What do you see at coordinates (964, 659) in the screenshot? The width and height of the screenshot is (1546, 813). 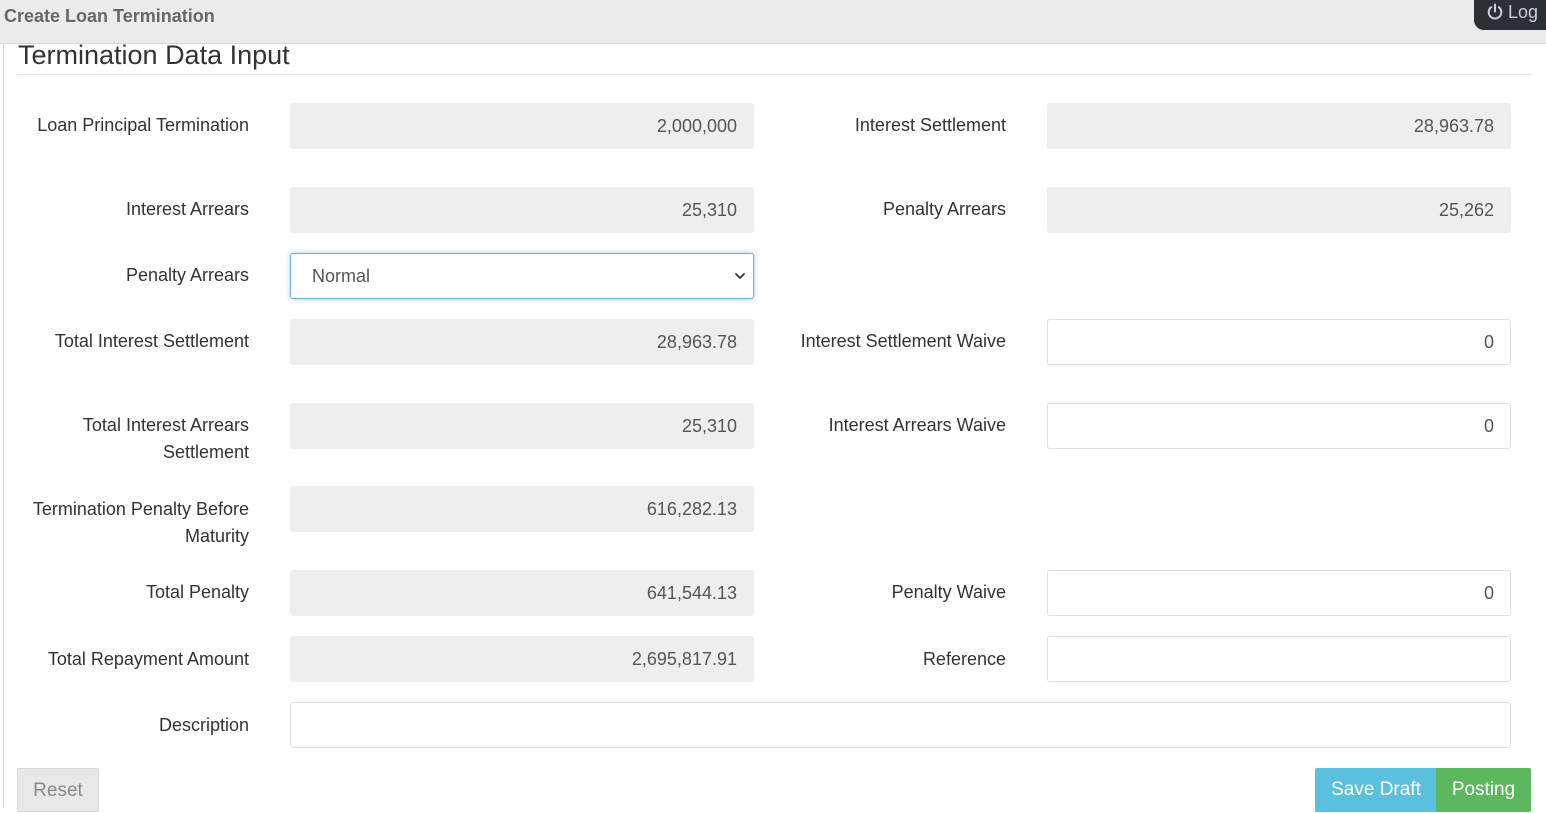 I see `reference-label: Reference` at bounding box center [964, 659].